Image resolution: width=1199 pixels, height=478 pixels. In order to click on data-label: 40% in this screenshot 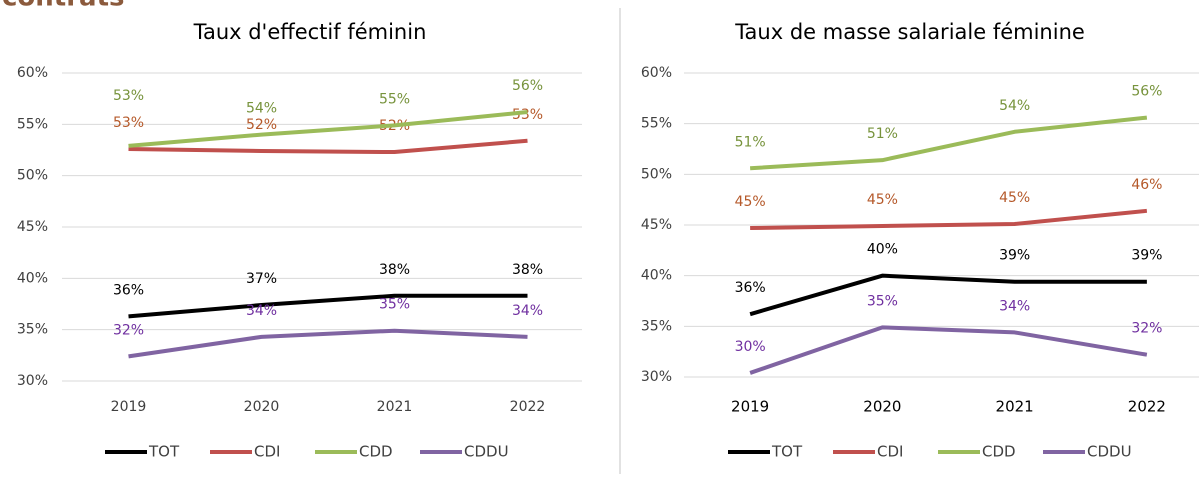, I will do `click(882, 250)`.